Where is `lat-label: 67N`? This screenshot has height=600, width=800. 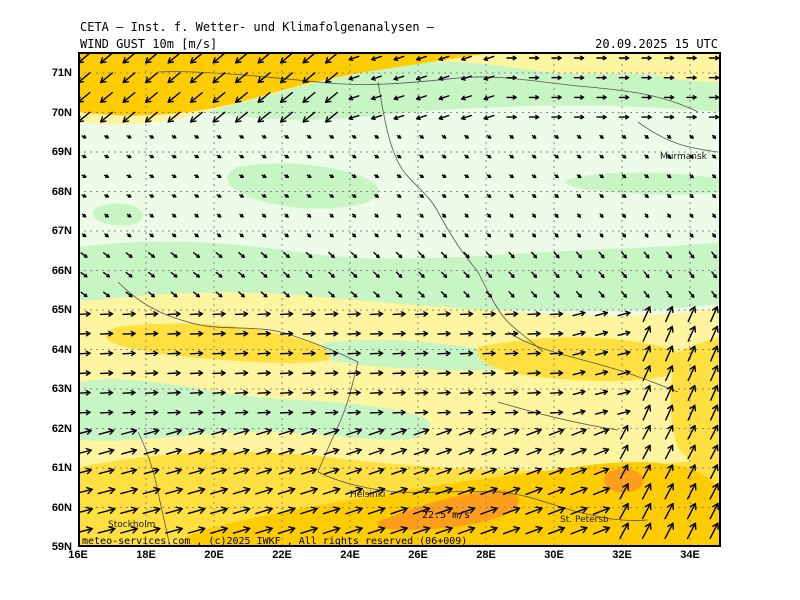
lat-label: 67N is located at coordinates (61, 231).